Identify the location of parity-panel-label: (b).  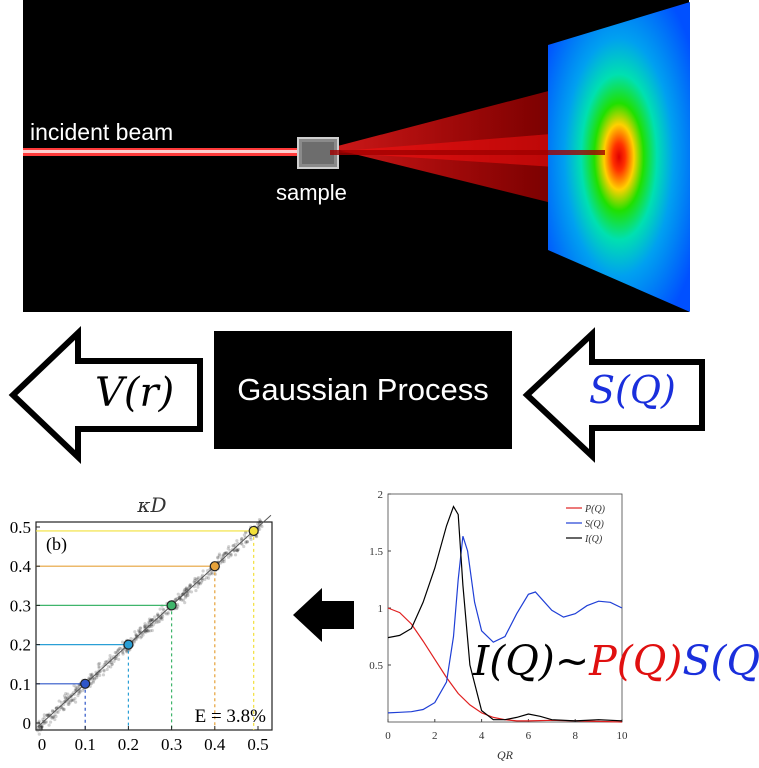
(56, 544).